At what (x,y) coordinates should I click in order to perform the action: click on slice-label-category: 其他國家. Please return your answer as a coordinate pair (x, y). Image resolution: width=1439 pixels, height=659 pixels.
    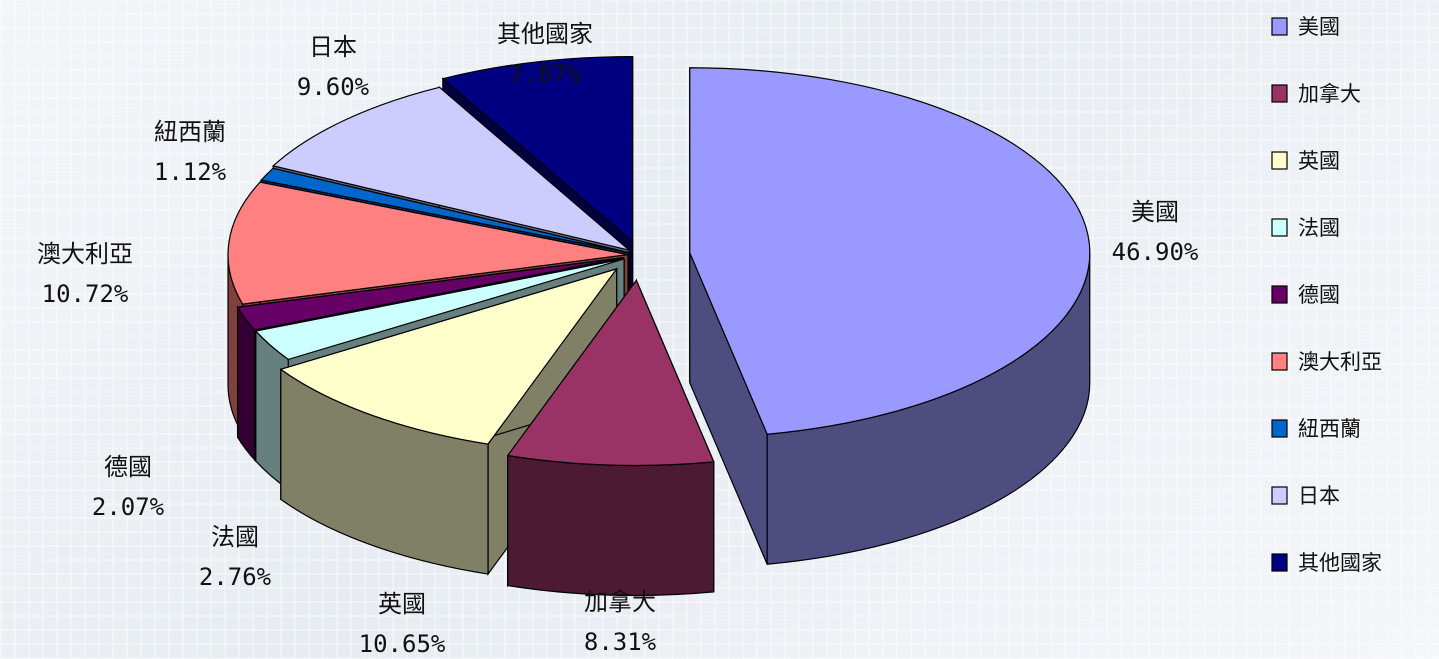
    Looking at the image, I should click on (545, 34).